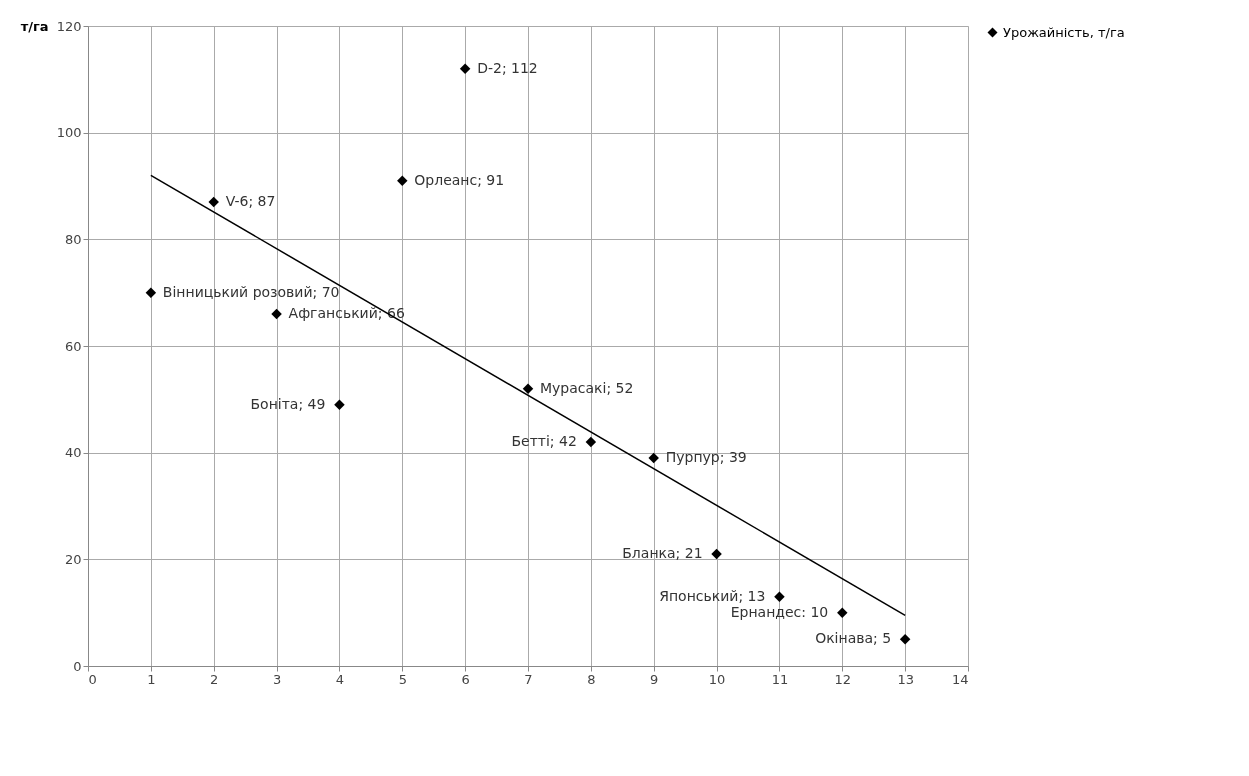 The width and height of the screenshot is (1249, 776). I want to click on x-tick-label: 8, so click(591, 679).